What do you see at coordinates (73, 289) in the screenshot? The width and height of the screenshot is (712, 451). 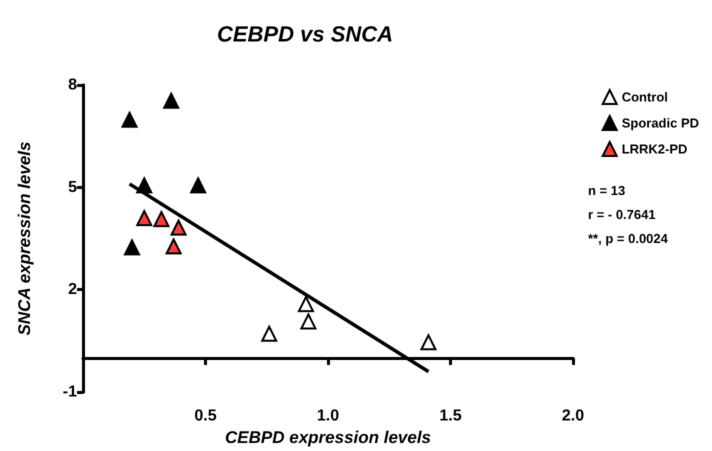 I see `y-tick-label: 2` at bounding box center [73, 289].